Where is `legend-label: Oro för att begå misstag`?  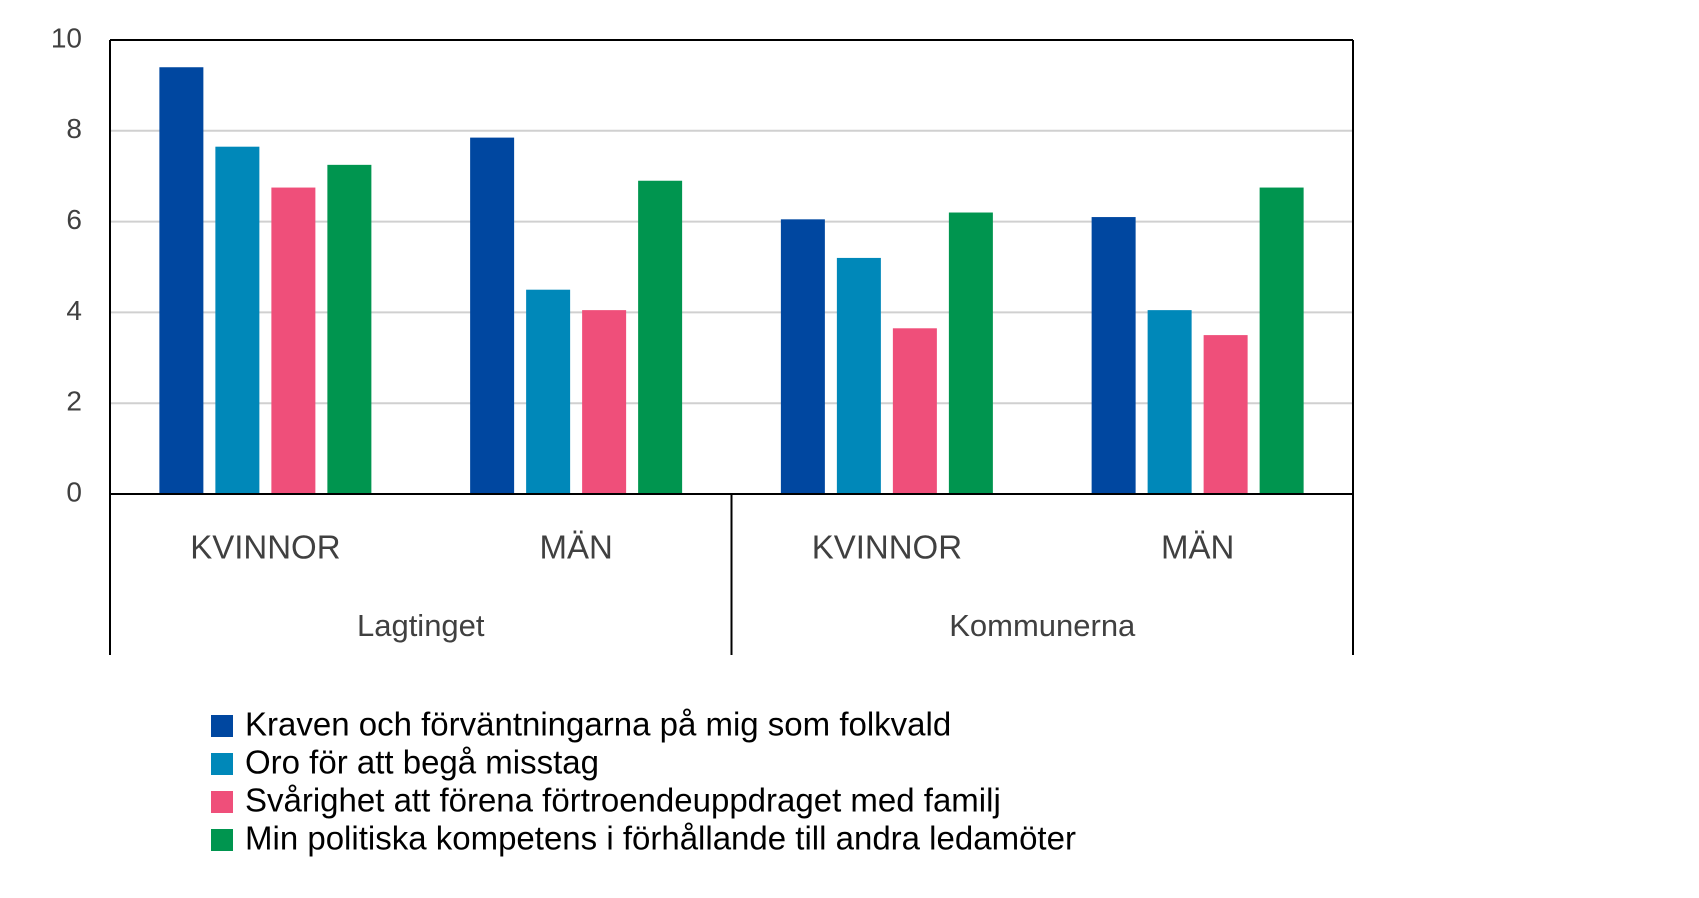 legend-label: Oro för att begå misstag is located at coordinates (422, 762).